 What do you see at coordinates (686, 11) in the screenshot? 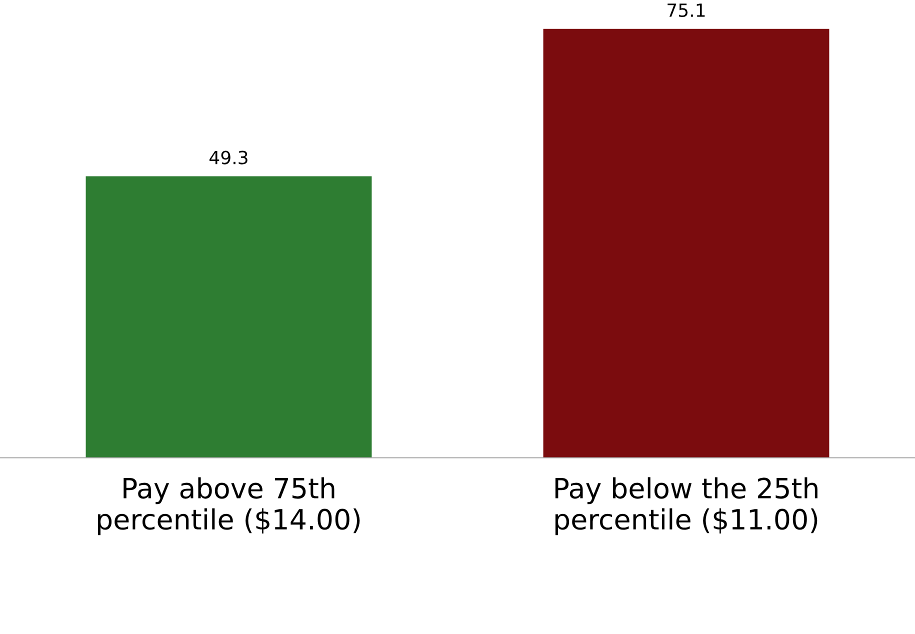
I see `data-label: 75.1` at bounding box center [686, 11].